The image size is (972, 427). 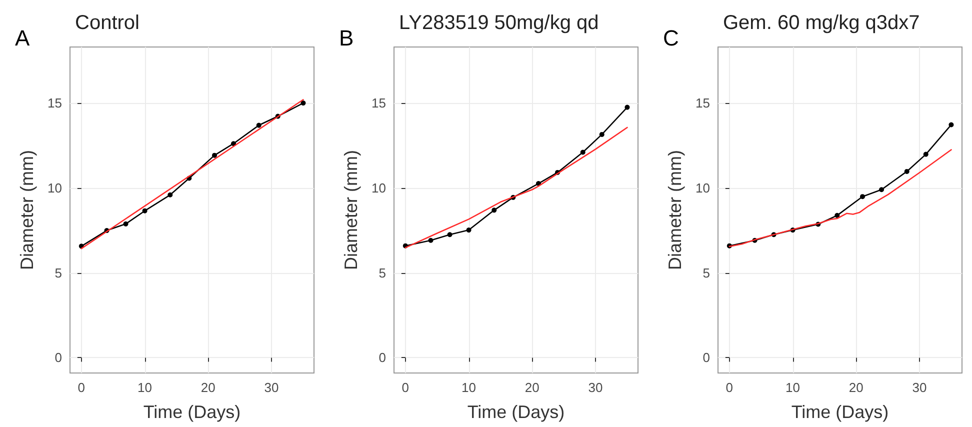 What do you see at coordinates (499, 23) in the screenshot?
I see `chart-title: LY283519 50mg/kg qd` at bounding box center [499, 23].